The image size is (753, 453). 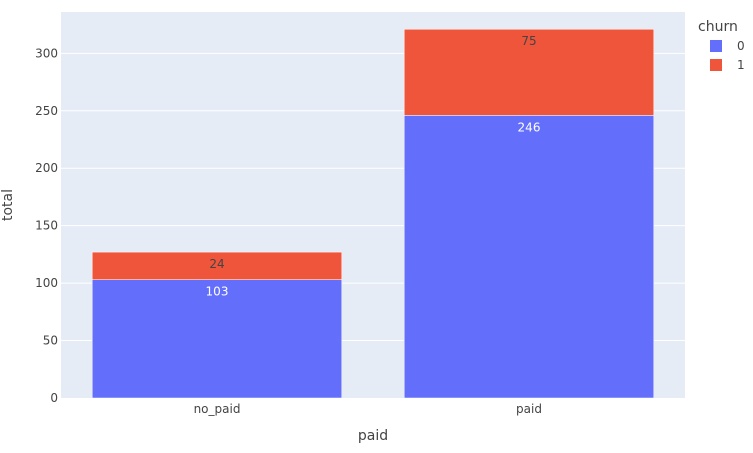 I want to click on legend-item-0: 0, so click(x=727, y=46).